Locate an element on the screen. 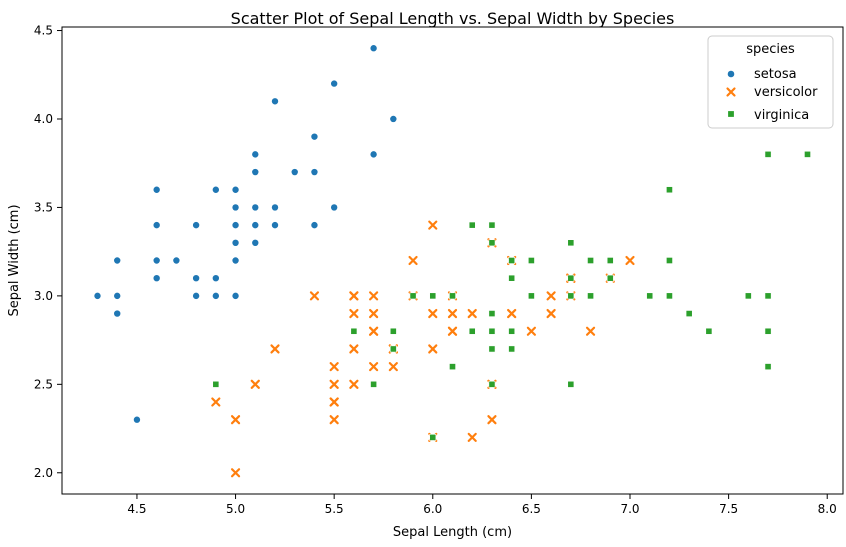  x-tick-label-7.0: 7.0 is located at coordinates (629, 509).